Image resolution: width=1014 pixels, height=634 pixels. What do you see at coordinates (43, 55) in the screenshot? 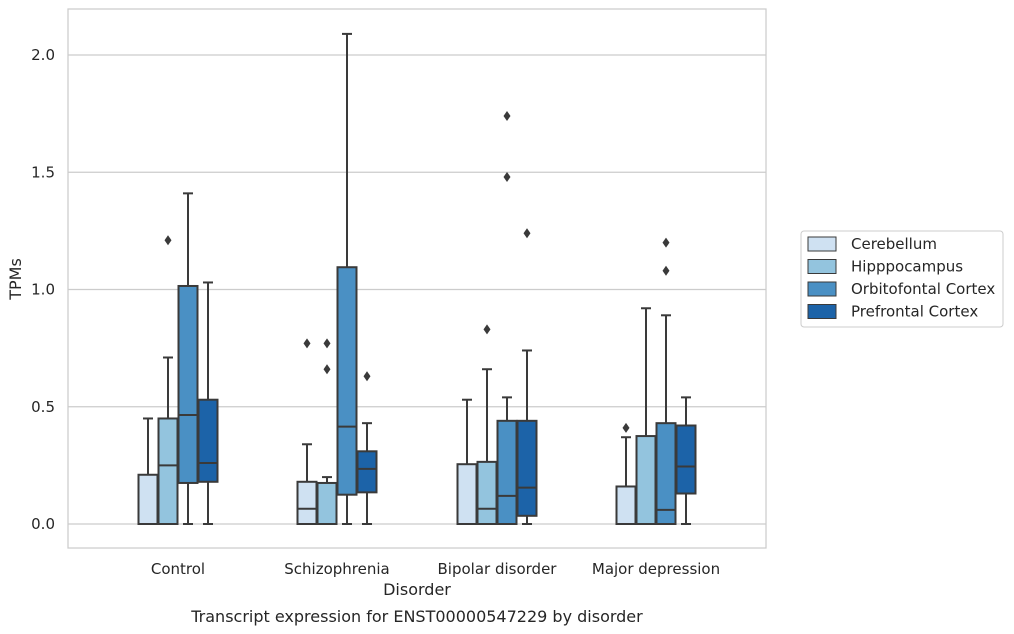
I see `y-tick-label: 2.0` at bounding box center [43, 55].